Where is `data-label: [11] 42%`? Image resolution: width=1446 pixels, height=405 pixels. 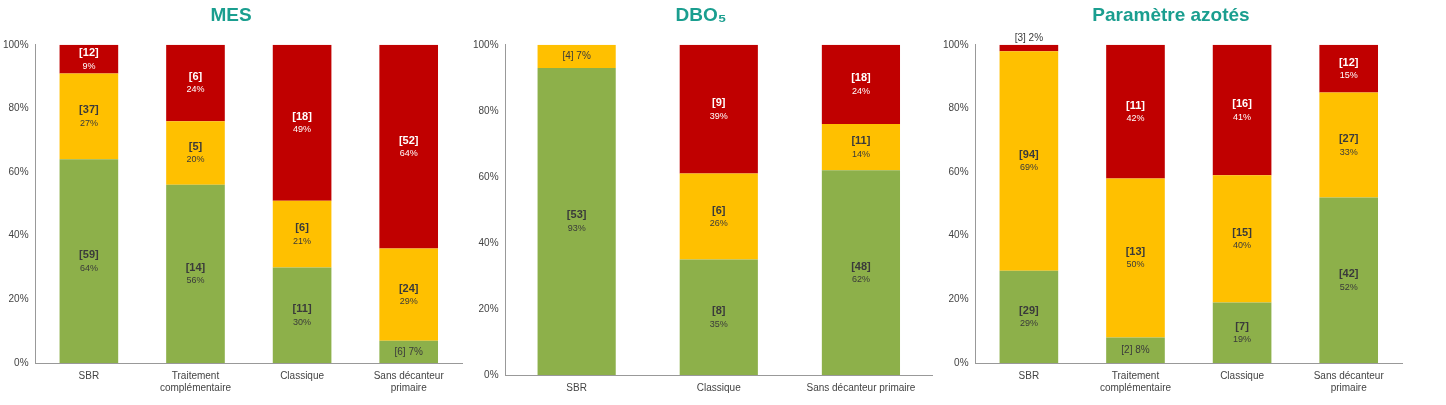
data-label: [11] 42% is located at coordinates (1136, 111).